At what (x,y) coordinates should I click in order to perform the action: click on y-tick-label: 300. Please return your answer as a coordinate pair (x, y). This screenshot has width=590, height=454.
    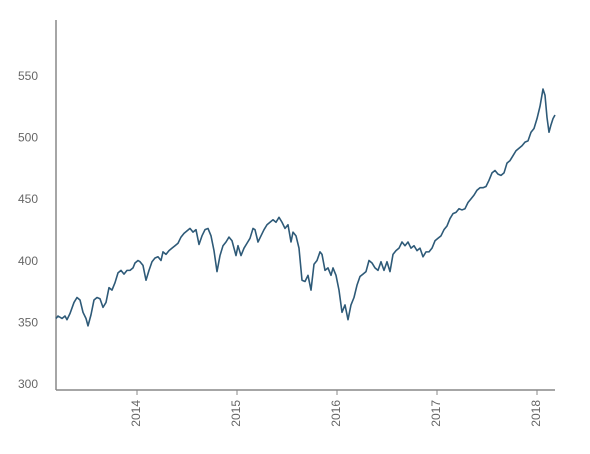
    Looking at the image, I should click on (28, 384).